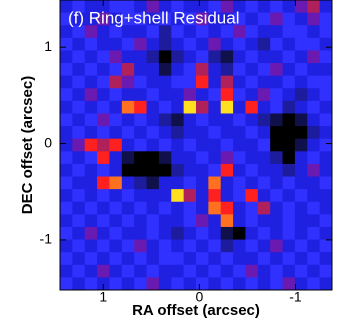 This screenshot has width=347, height=320. Describe the element at coordinates (196, 310) in the screenshot. I see `x-axis-label: RA offset (arcsec)` at that location.